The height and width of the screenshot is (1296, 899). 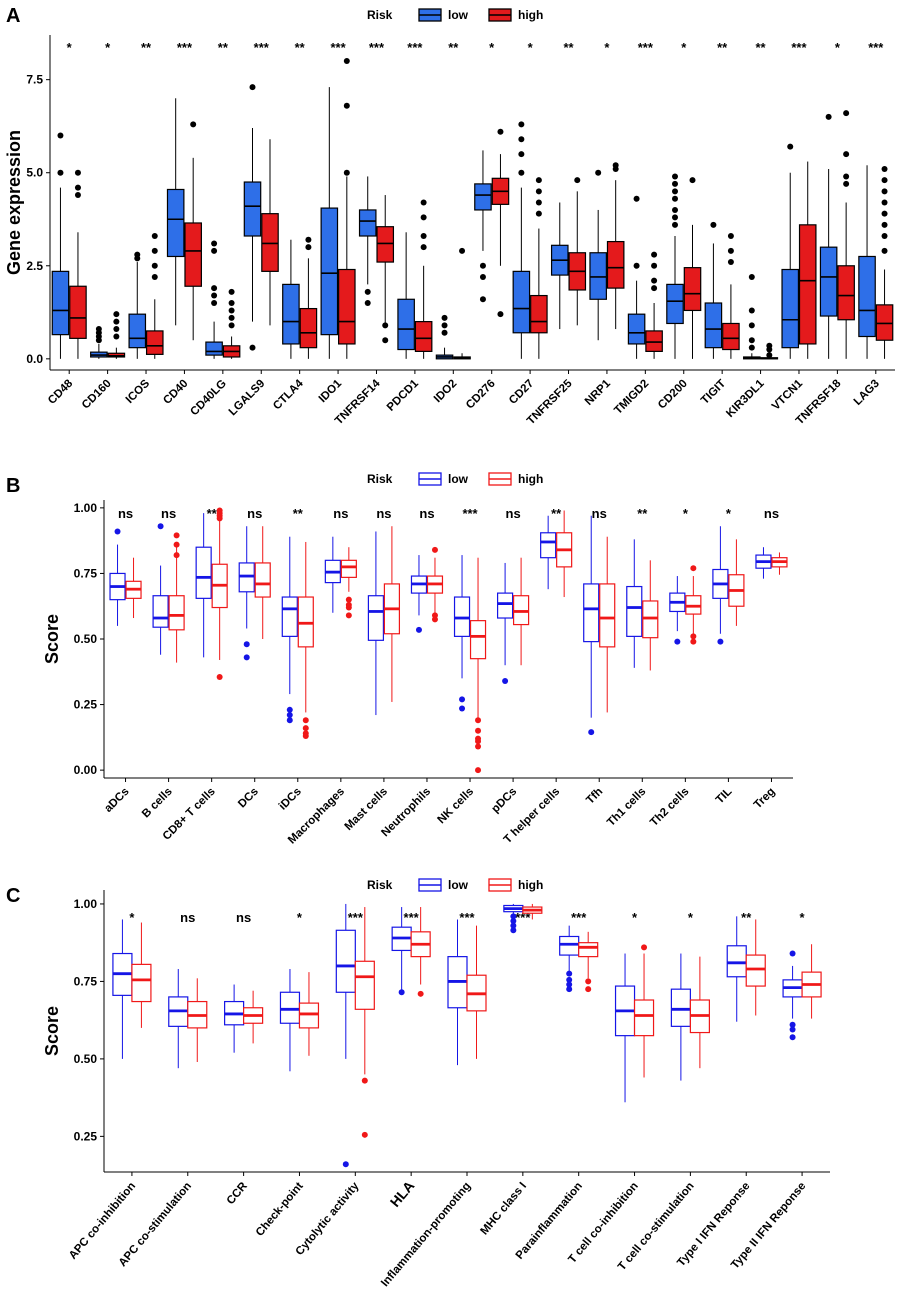 What do you see at coordinates (626, 807) in the screenshot?
I see `x-tick-label: Th1 cells` at bounding box center [626, 807].